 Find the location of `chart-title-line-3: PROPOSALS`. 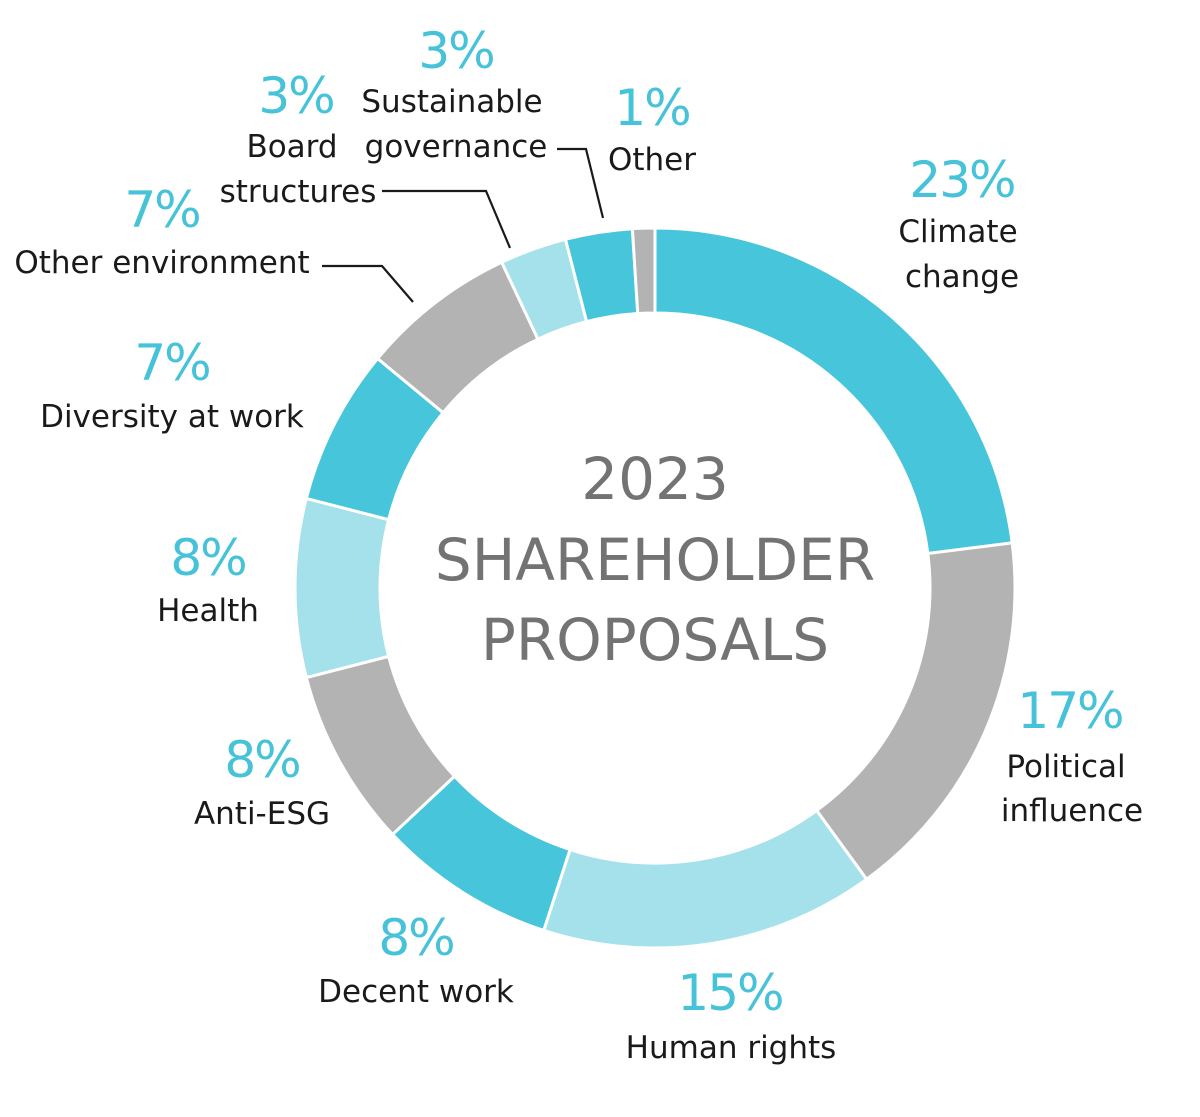

chart-title-line-3: PROPOSALS is located at coordinates (655, 640).